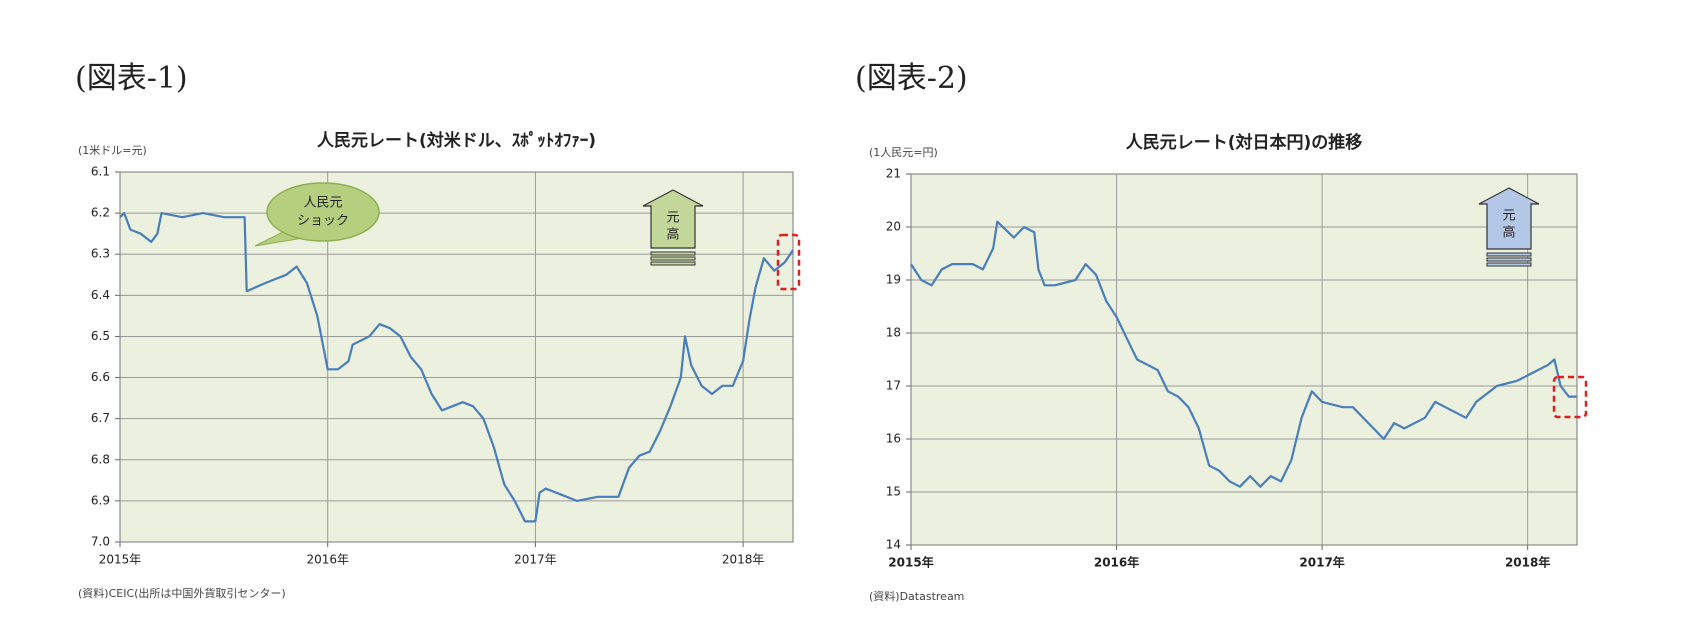 The width and height of the screenshot is (1681, 628). Describe the element at coordinates (100, 542) in the screenshot. I see `y-tick-label: 7.0` at that location.